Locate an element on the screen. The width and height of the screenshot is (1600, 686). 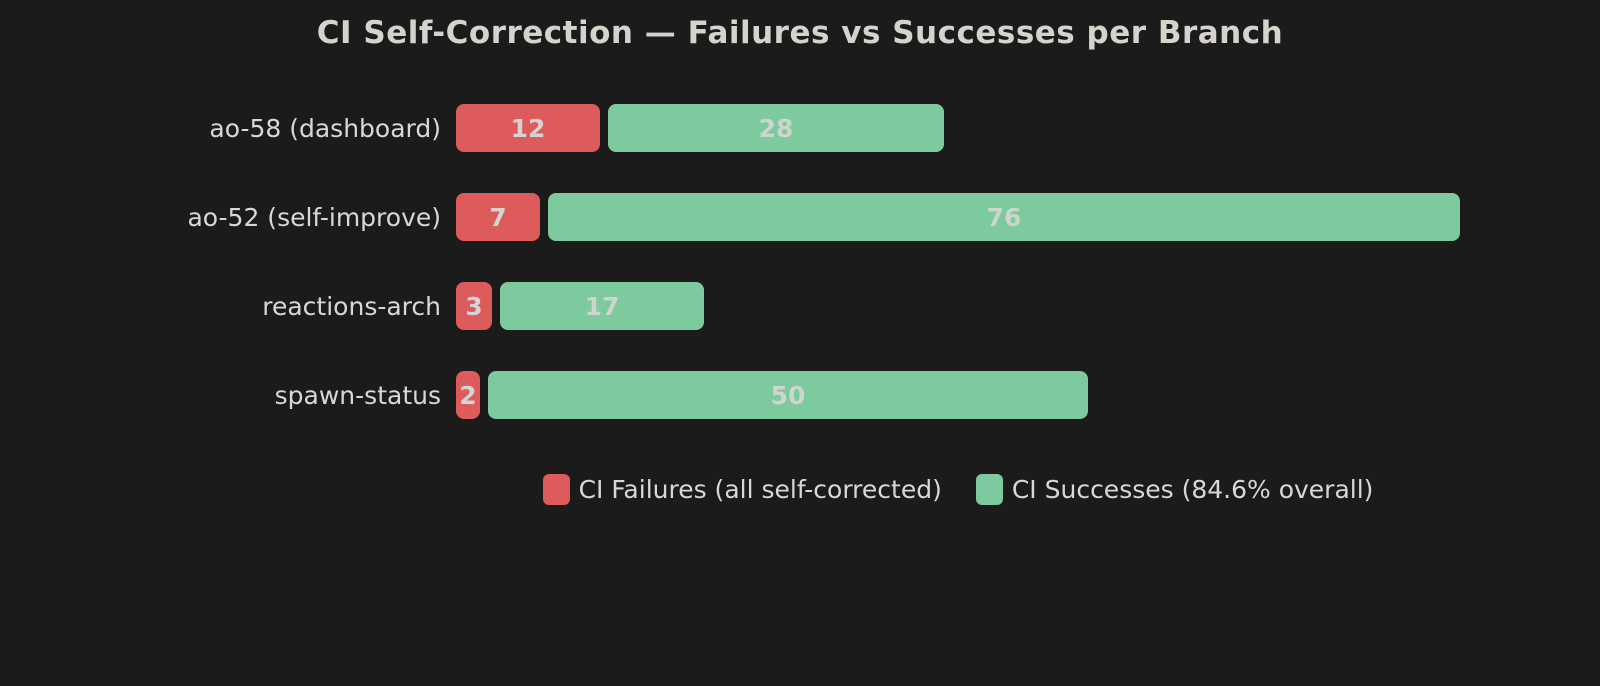
bar-group: 12 28 is located at coordinates (700, 128).